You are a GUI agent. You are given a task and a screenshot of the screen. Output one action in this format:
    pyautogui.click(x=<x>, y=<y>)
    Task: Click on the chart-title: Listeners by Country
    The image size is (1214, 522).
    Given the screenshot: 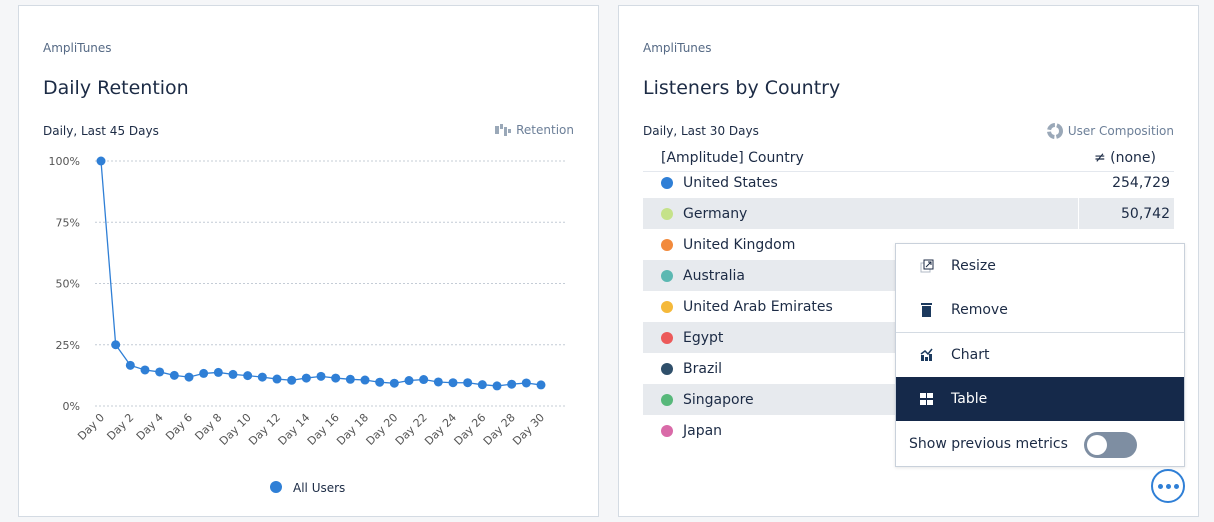 What is the action you would take?
    pyautogui.click(x=742, y=88)
    